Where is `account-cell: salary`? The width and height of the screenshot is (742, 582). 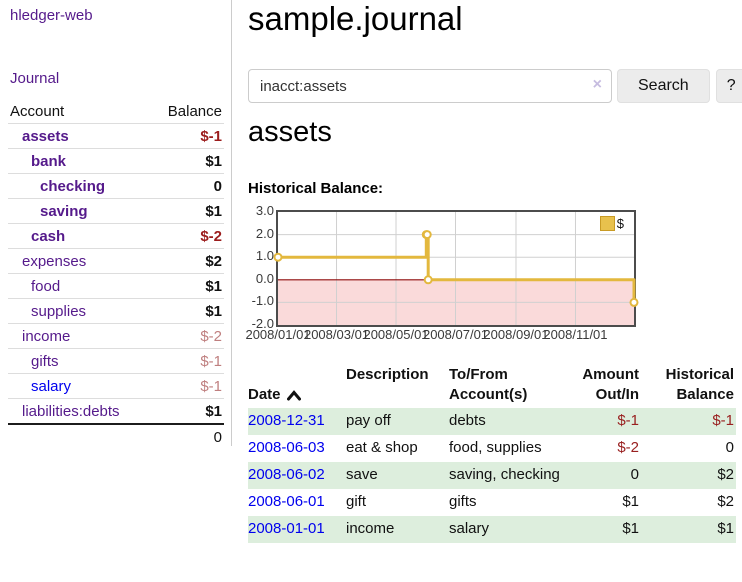 account-cell: salary is located at coordinates (79, 386).